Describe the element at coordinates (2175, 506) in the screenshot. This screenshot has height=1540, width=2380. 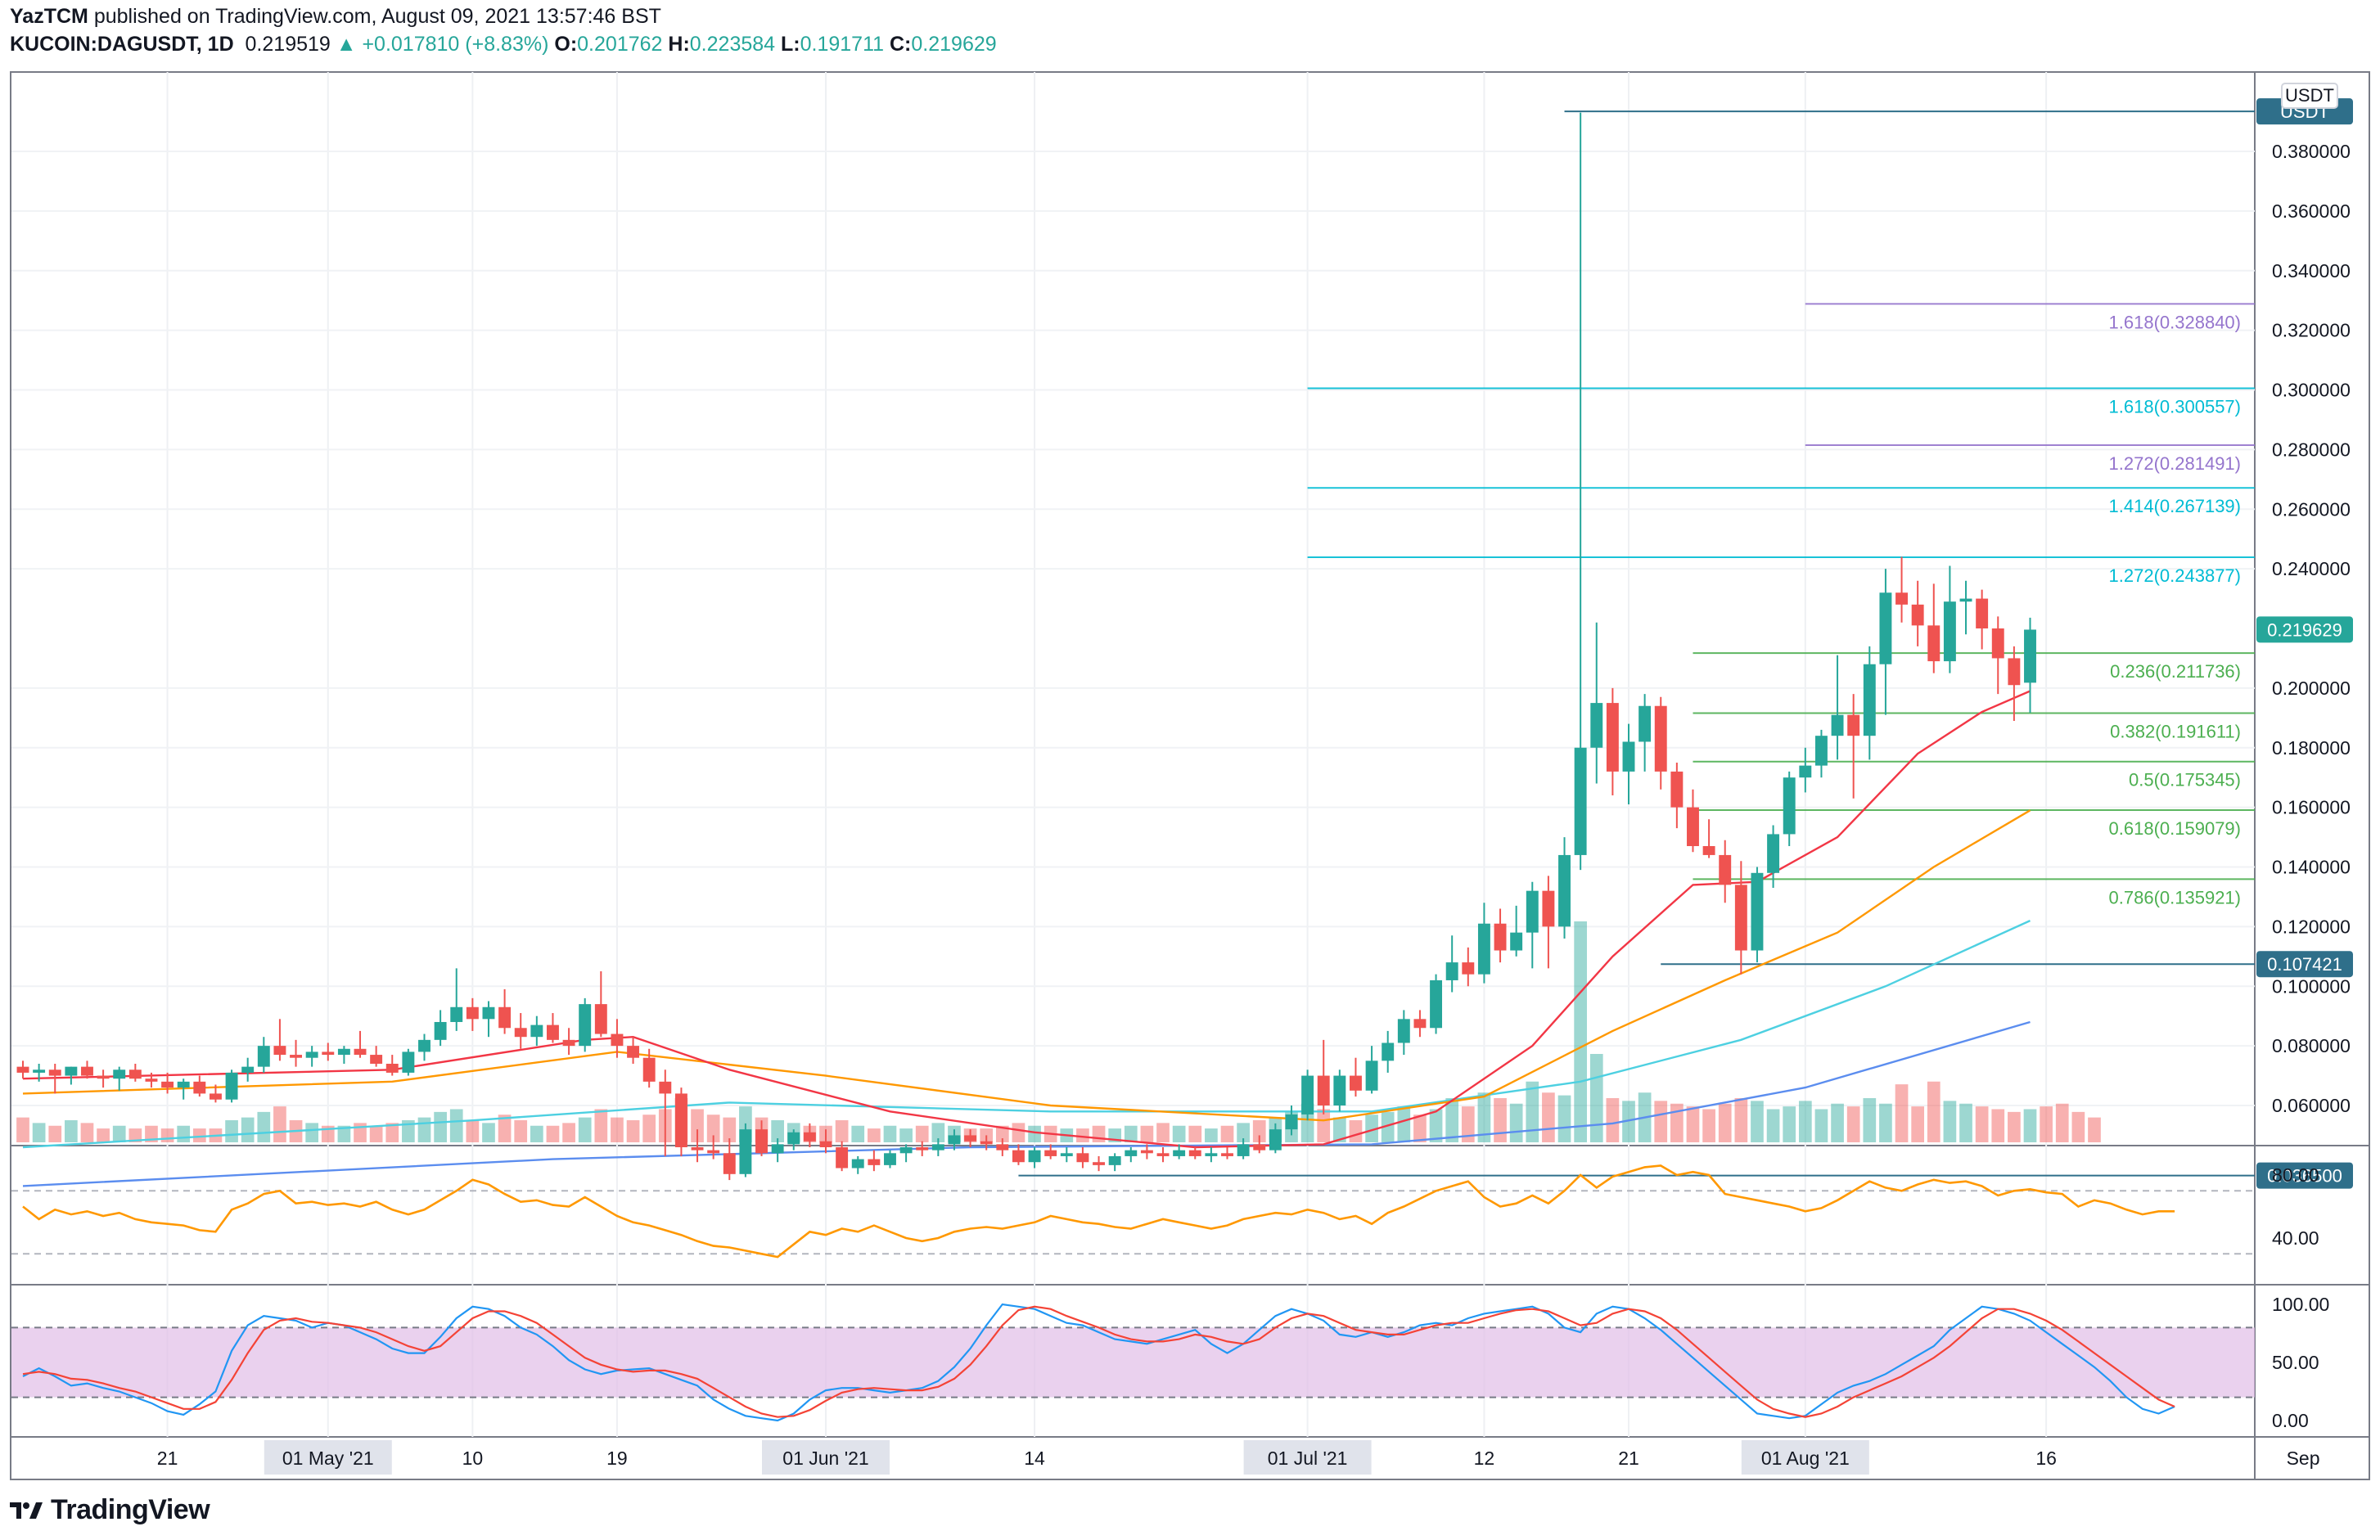
I see `fib-level-label: 1.414(0.267139)` at that location.